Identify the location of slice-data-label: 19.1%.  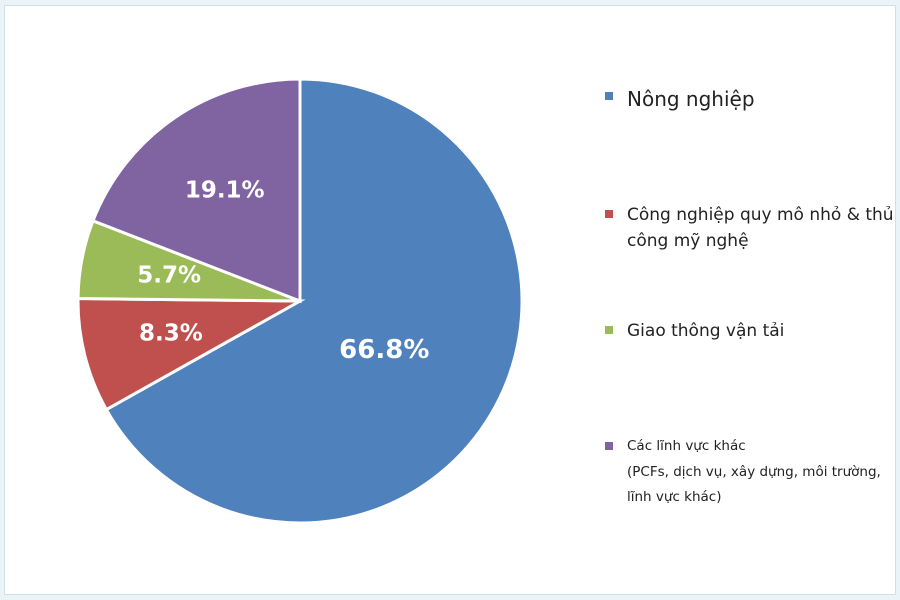
(225, 191).